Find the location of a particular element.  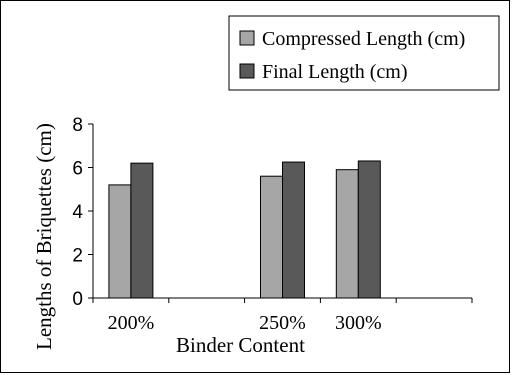

legend-label-final: Final Length (cm) is located at coordinates (335, 72).